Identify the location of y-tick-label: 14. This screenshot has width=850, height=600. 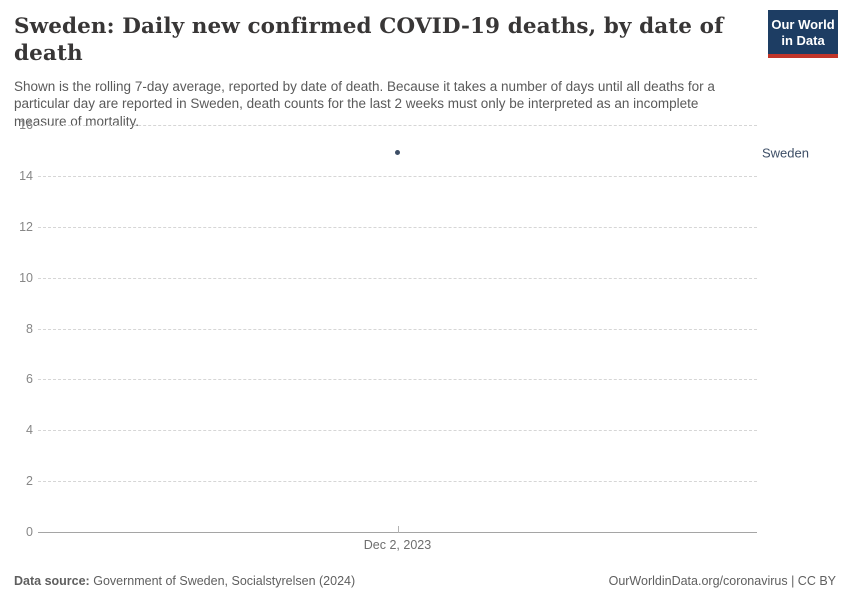
(26, 175).